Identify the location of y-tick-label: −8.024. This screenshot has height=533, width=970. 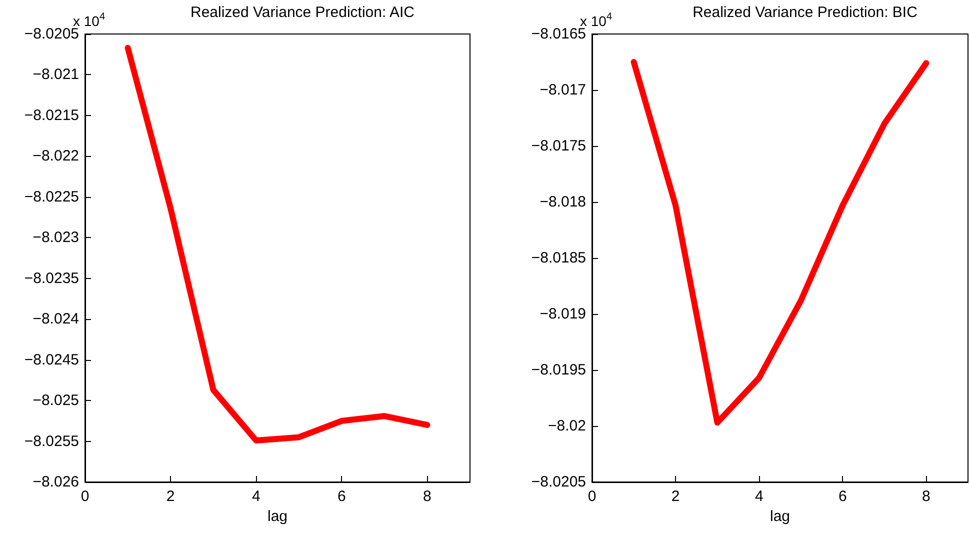
(55, 319).